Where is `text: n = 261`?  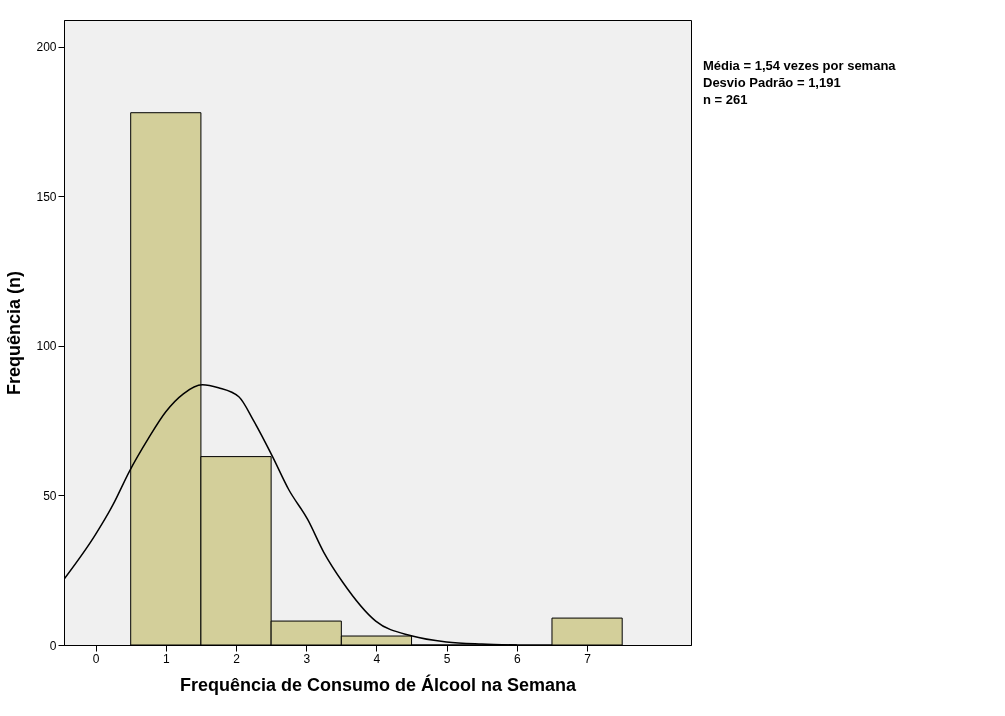
text: n = 261 is located at coordinates (725, 99).